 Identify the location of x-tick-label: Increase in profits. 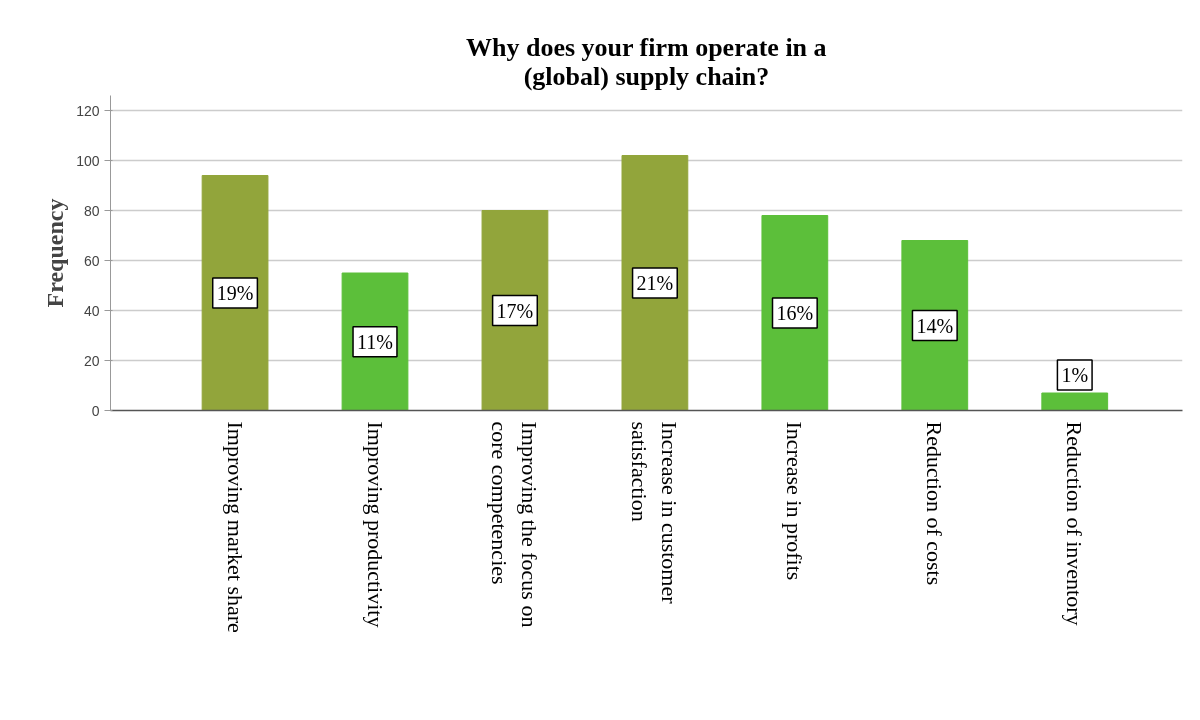
(795, 501).